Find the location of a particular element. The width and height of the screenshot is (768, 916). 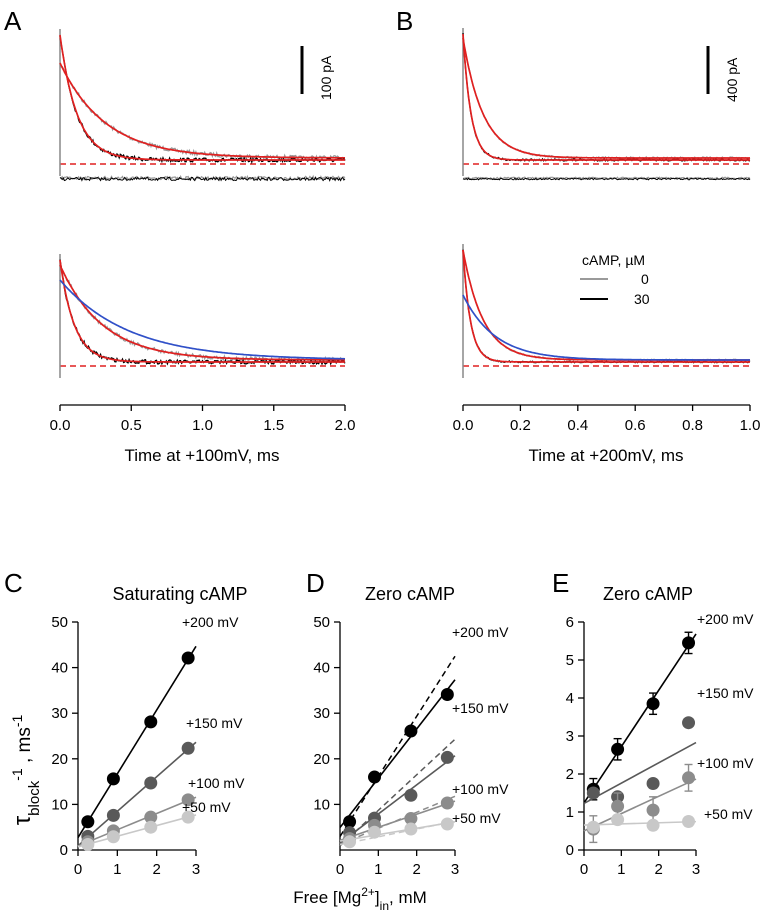

panel-b-x-axis: 0.0 0.2 0.4 0.6 0.8 1.0 is located at coordinates (607, 419).